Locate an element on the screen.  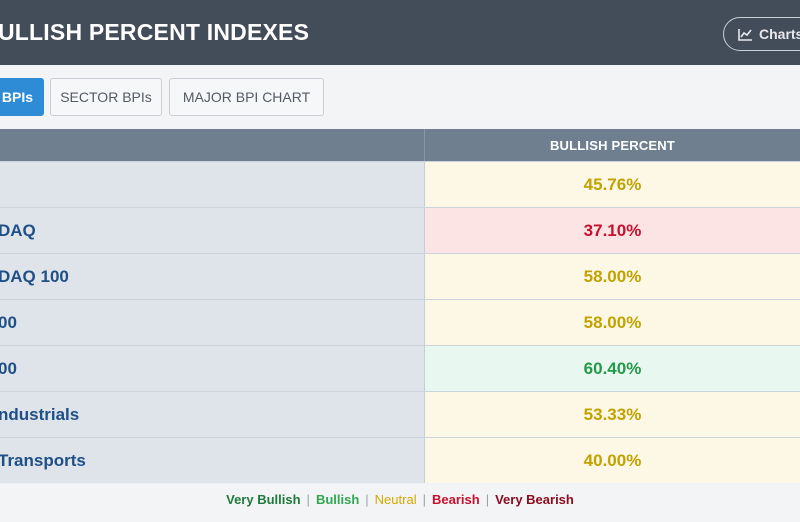
index-name-label: ndustrials is located at coordinates (40, 414).